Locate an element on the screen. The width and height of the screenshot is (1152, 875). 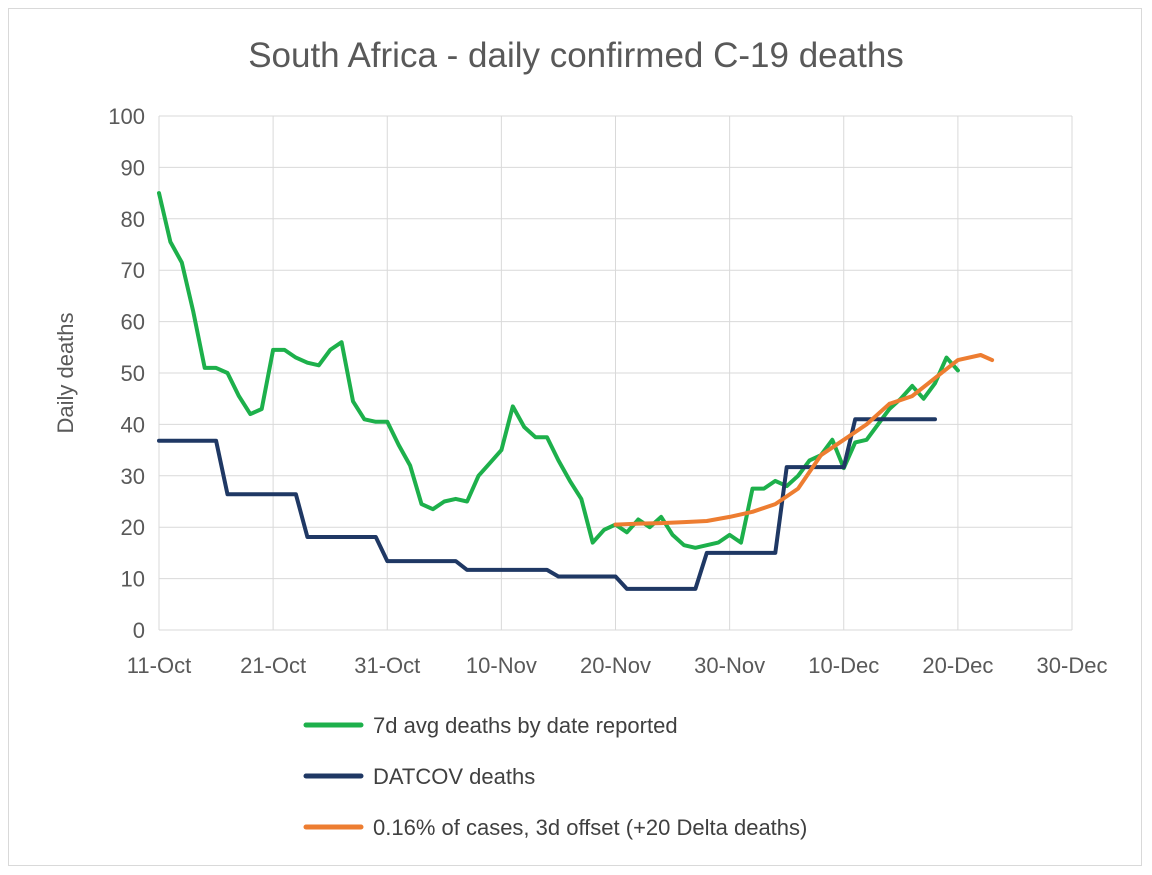
x-tick-label: 20-Nov is located at coordinates (615, 665).